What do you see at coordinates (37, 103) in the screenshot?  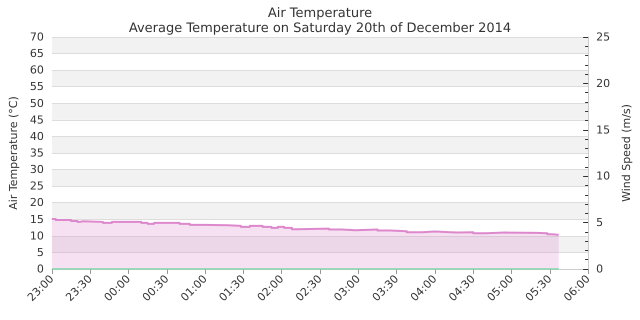 I see `y-tick-label: 50` at bounding box center [37, 103].